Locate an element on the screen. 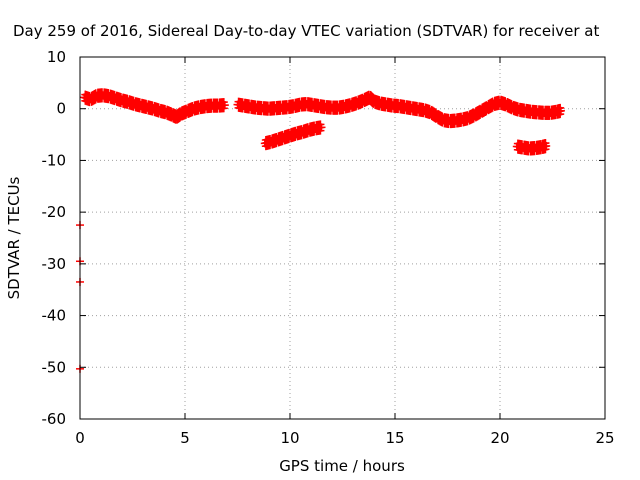 Image resolution: width=640 pixels, height=480 pixels. x-tick-label: 0 is located at coordinates (80, 438).